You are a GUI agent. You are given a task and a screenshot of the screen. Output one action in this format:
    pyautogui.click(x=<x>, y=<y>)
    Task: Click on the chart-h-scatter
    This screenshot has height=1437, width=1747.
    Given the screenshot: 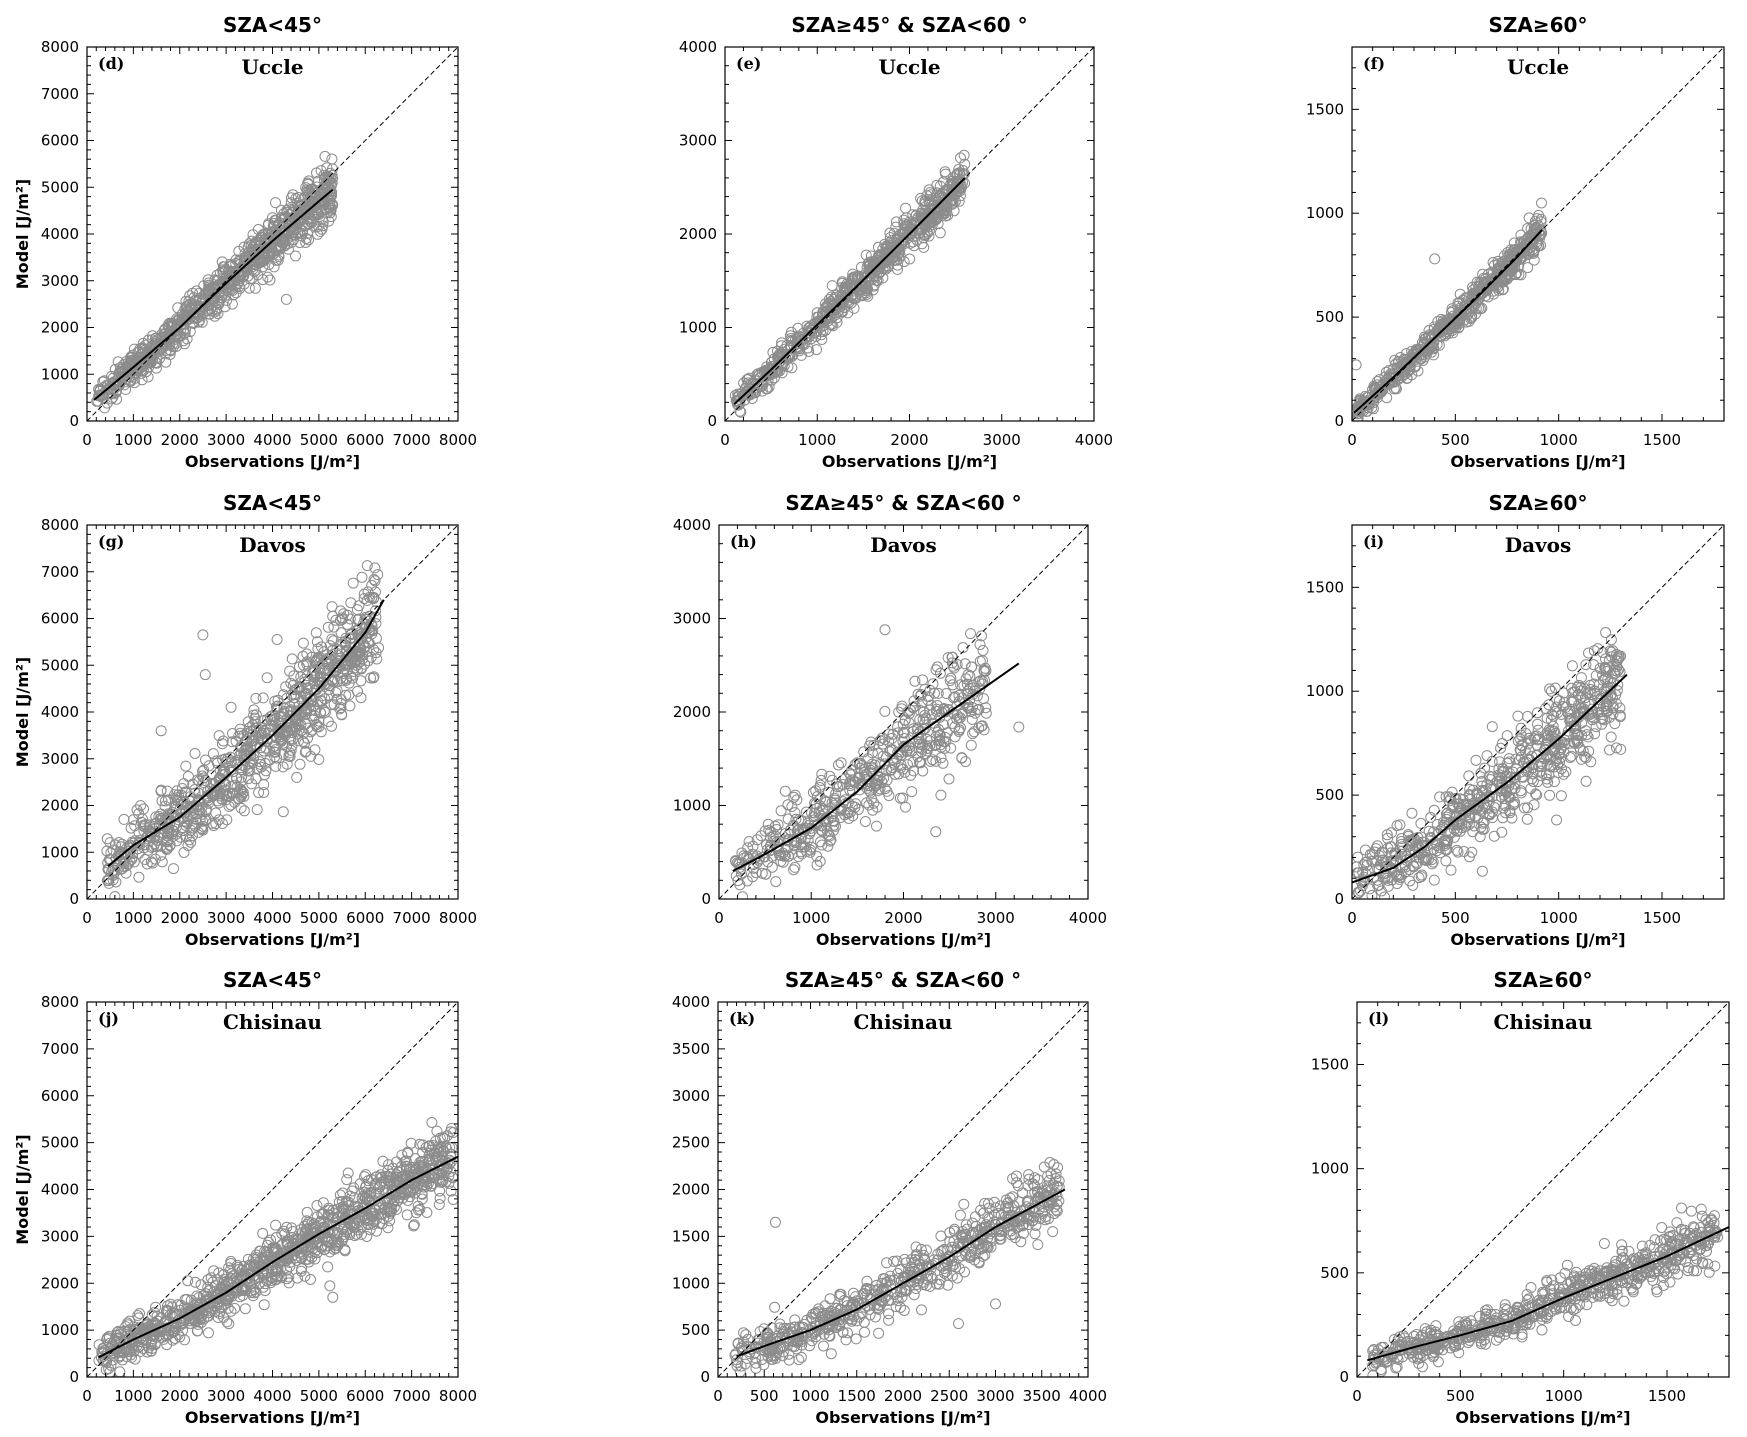 What is the action you would take?
    pyautogui.click(x=877, y=761)
    